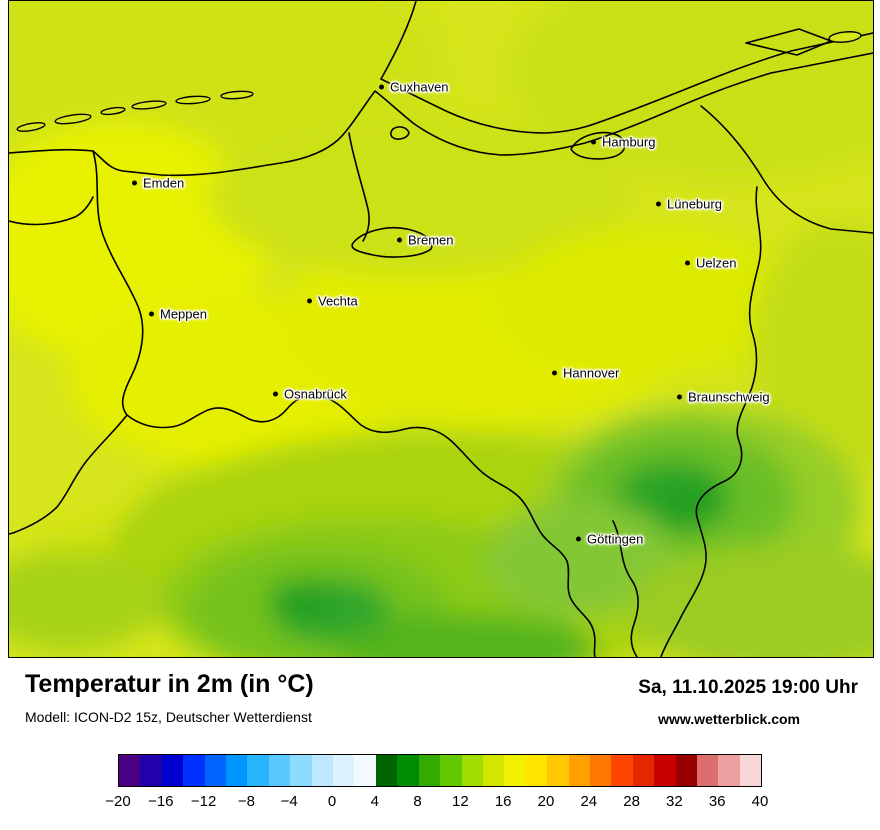 The image size is (880, 830). Describe the element at coordinates (598, 145) in the screenshot. I see `hamburg-state-border` at that location.